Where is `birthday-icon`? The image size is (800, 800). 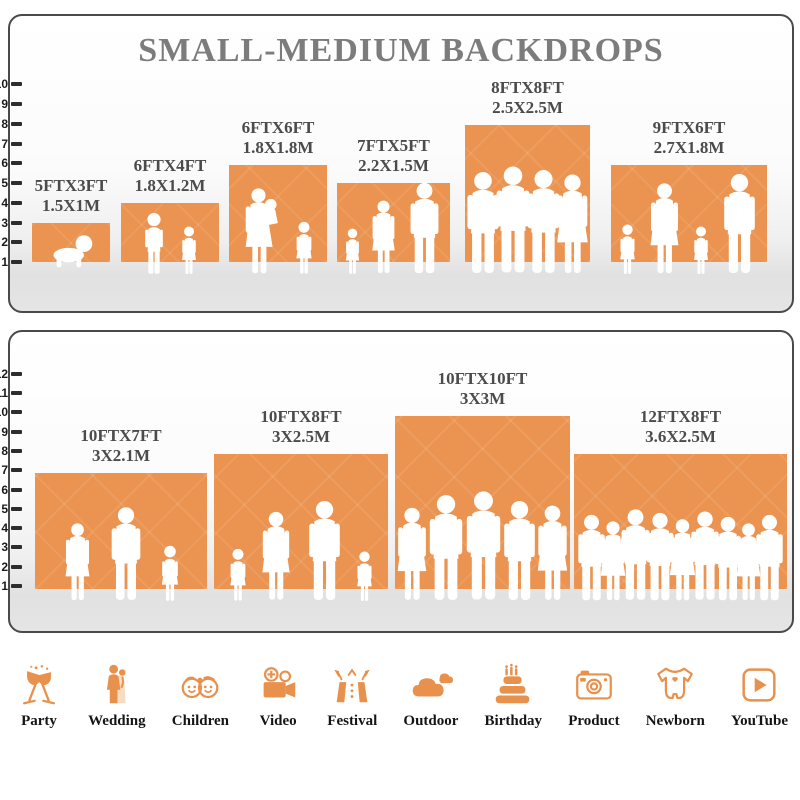
birthday-icon is located at coordinates (513, 683).